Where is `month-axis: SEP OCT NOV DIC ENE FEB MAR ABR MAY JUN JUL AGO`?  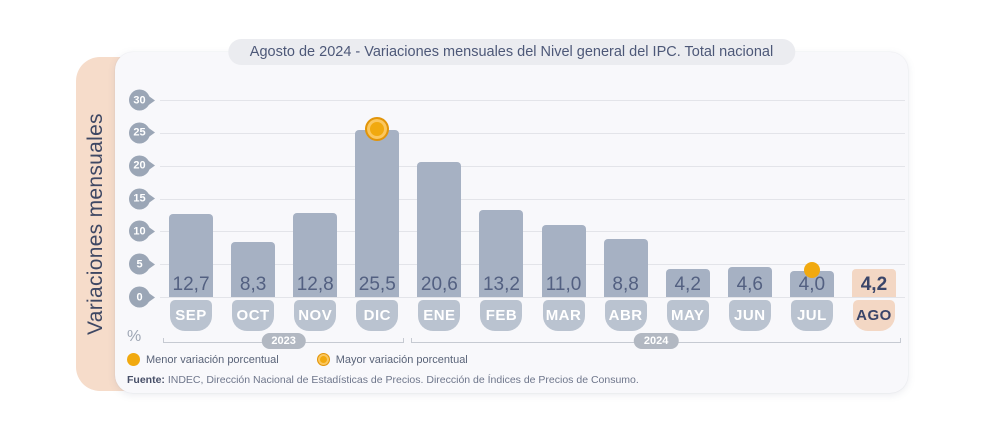
month-axis: SEP OCT NOV DIC ENE FEB MAR ABR MAY JUN JUL AGO is located at coordinates (532, 315).